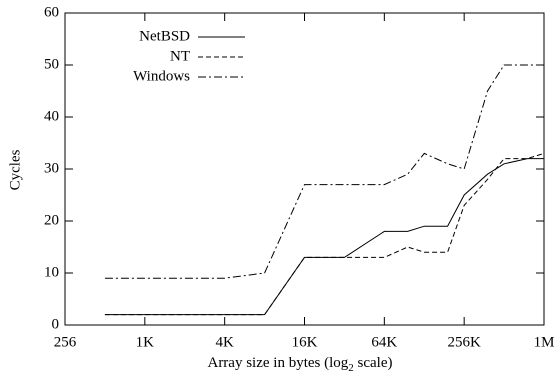 The image size is (559, 375). Describe the element at coordinates (145, 342) in the screenshot. I see `x-tick-label: 1K` at that location.